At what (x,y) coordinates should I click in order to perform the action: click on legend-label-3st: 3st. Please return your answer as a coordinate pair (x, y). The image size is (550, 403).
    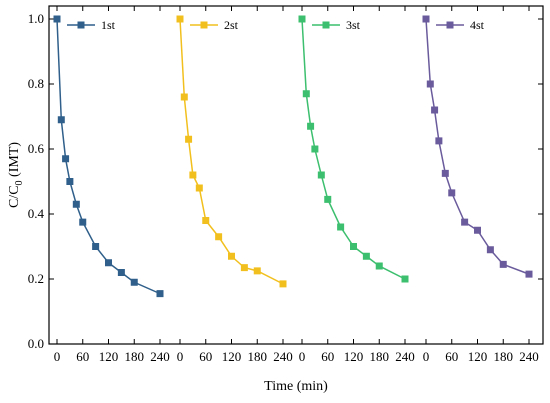
    Looking at the image, I should click on (353, 25).